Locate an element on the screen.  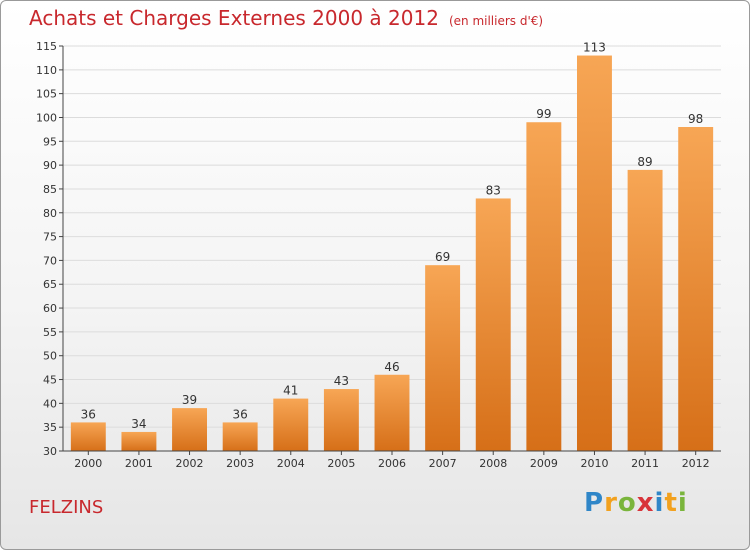
y-tick-label: 85 is located at coordinates (50, 189).